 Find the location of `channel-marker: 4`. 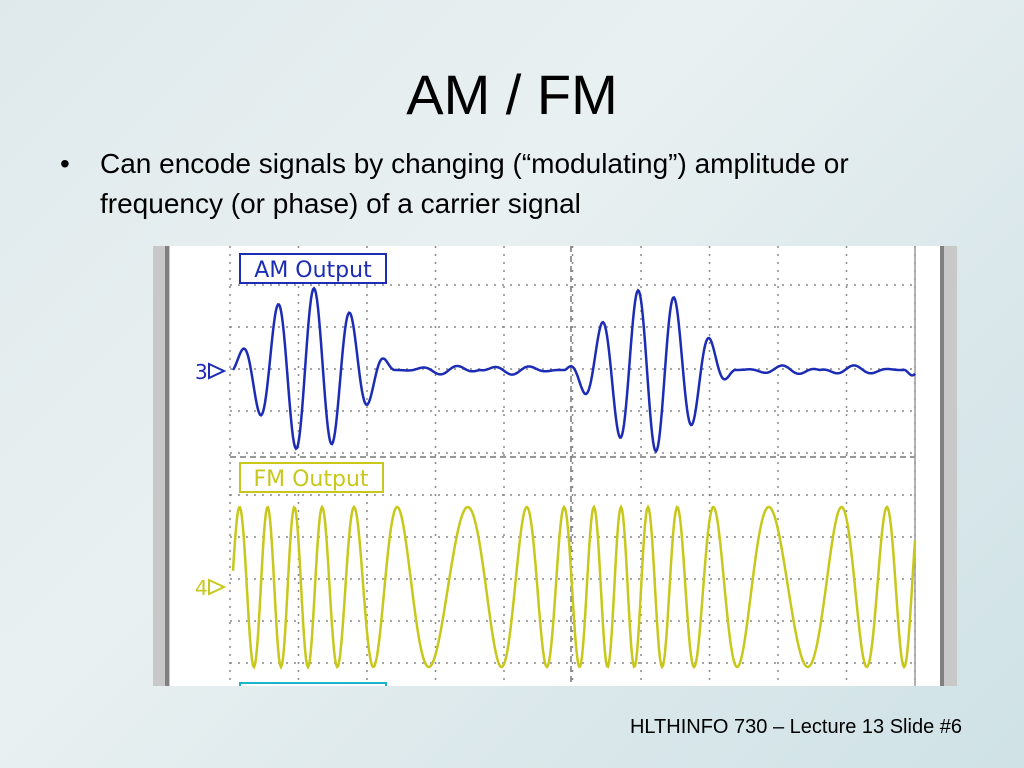

channel-marker: 4 is located at coordinates (201, 588).